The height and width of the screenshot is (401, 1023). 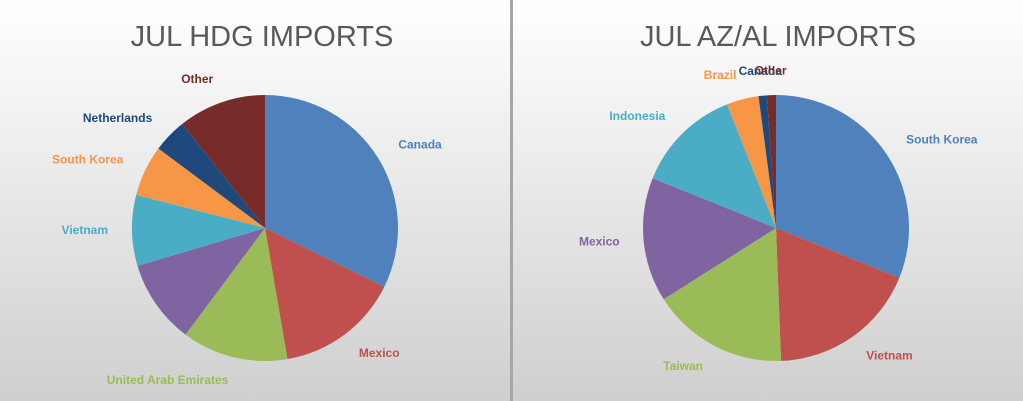 I want to click on slice-label: Brazil, so click(x=720, y=75).